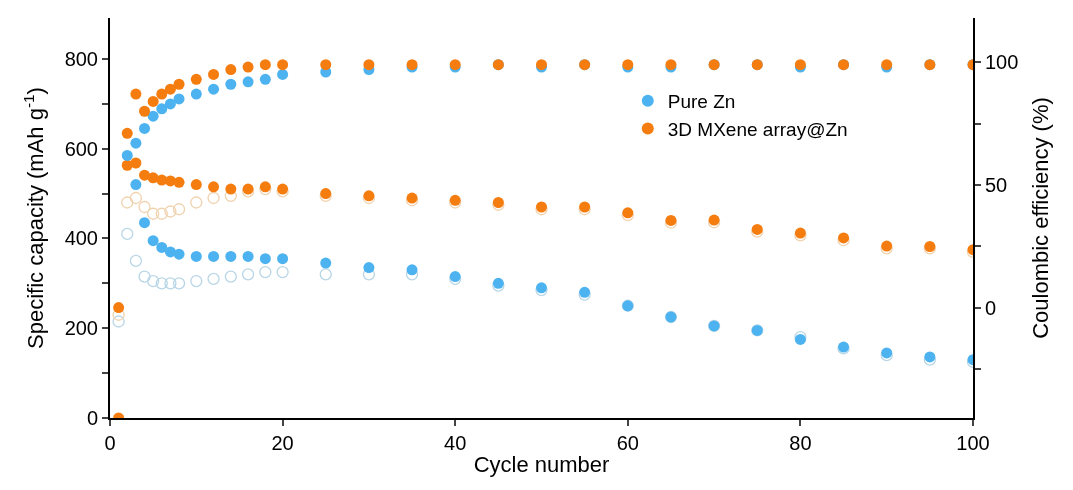 This screenshot has width=1073, height=490. Describe the element at coordinates (973, 443) in the screenshot. I see `x-tick-label: 100` at that location.